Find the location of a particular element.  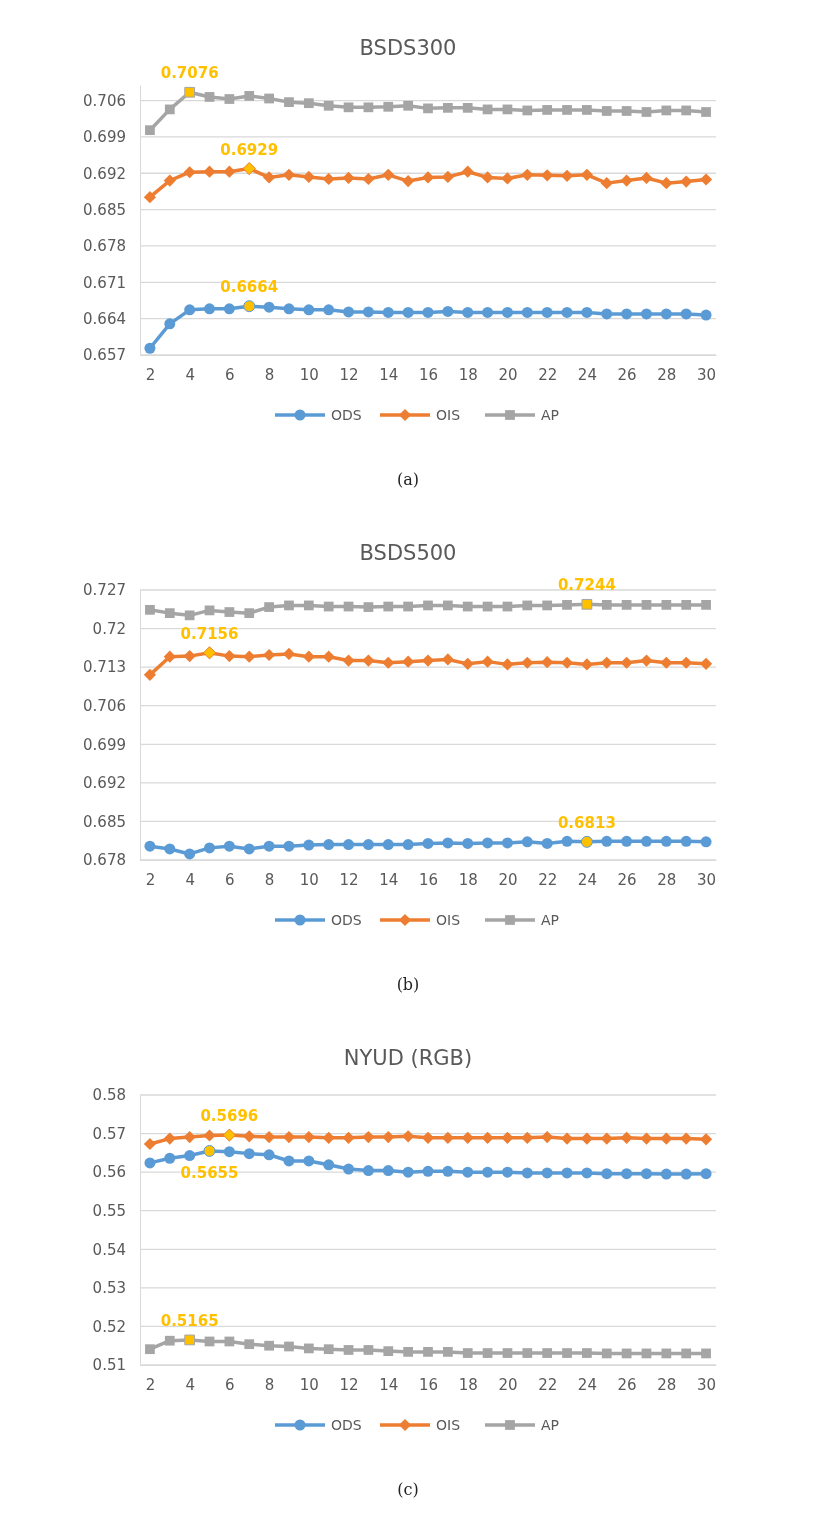

x-tick-label: 28 is located at coordinates (667, 879).